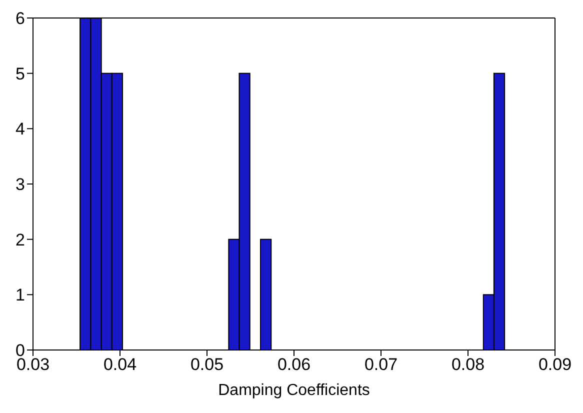 This screenshot has height=413, width=583. Describe the element at coordinates (294, 390) in the screenshot. I see `x-axis-title: Damping Coefficients` at that location.